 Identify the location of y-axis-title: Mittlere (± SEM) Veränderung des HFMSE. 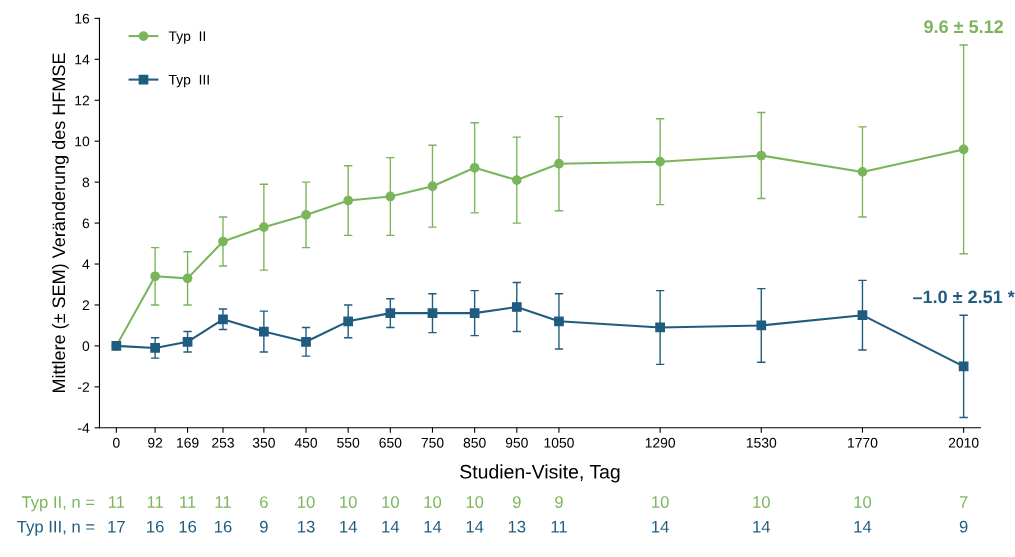
(60, 223).